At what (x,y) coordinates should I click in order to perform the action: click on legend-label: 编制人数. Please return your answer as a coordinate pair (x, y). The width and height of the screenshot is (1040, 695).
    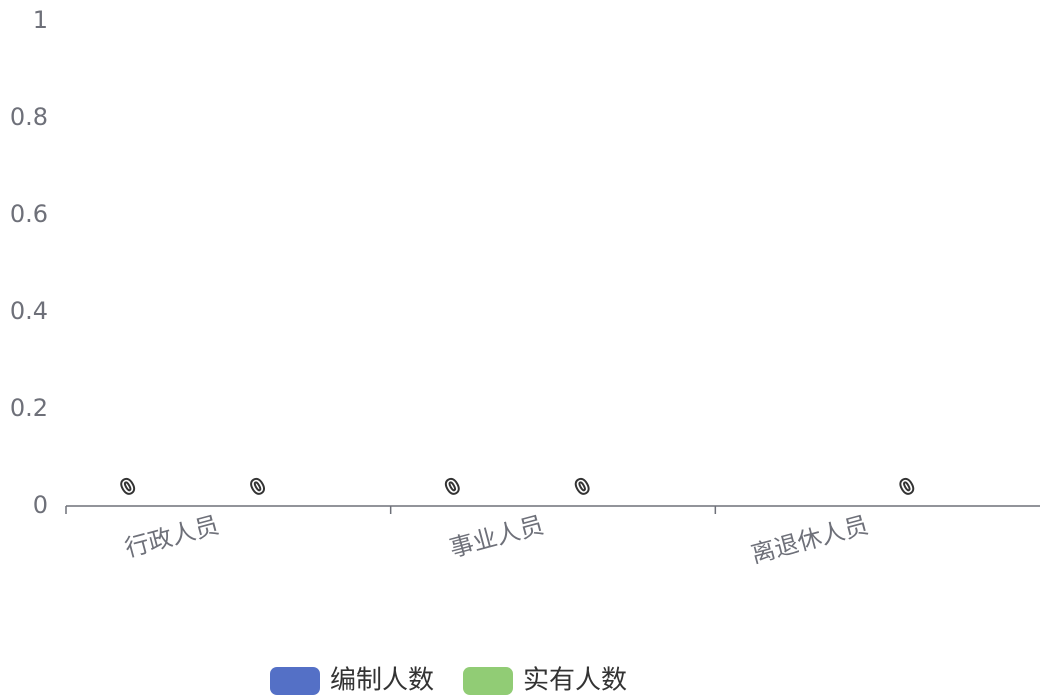
    Looking at the image, I should click on (382, 680).